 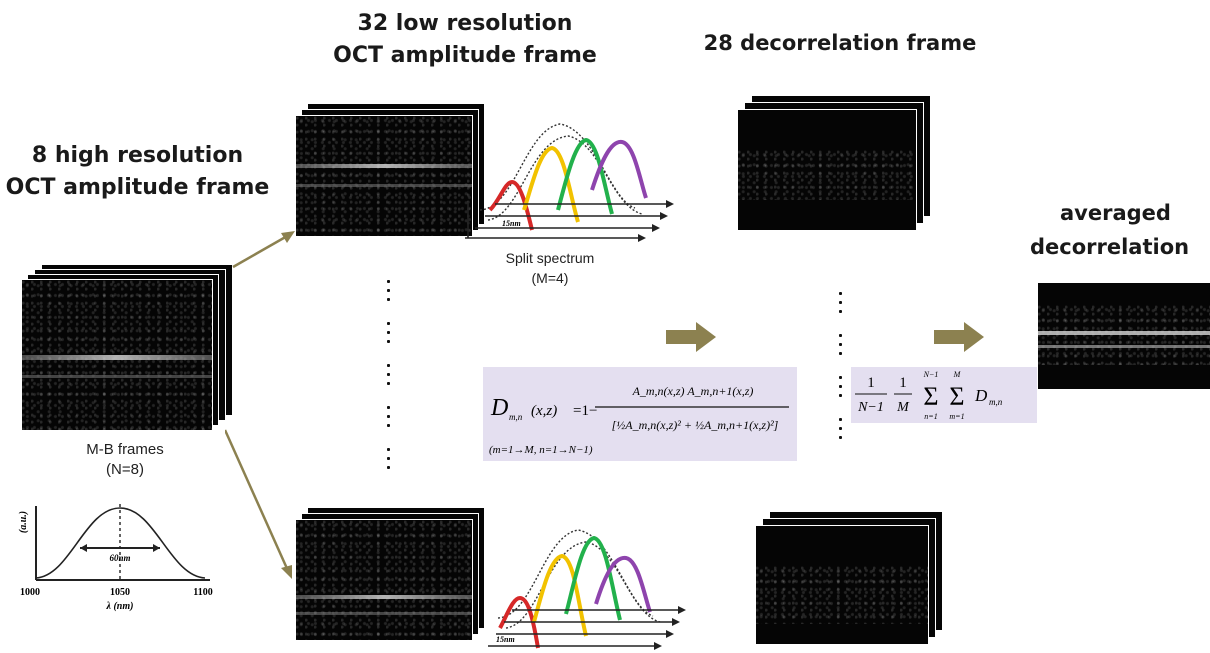 I want to click on formula-lhs: D, so click(x=499, y=408).